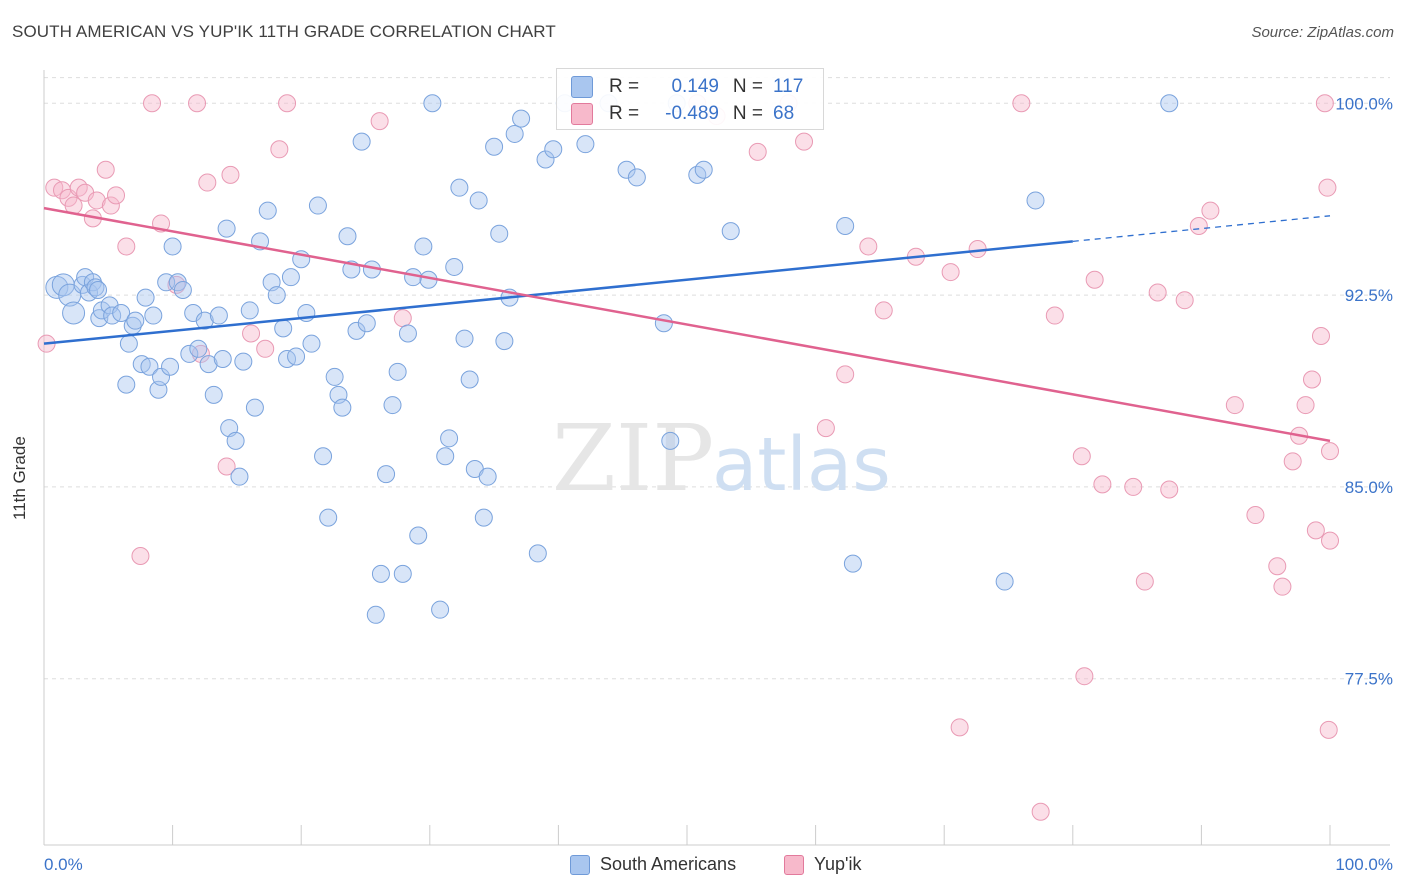 The height and width of the screenshot is (892, 1406). What do you see at coordinates (690, 99) in the screenshot?
I see `correlation-legend: R = 0.149 N = 117 R = -0.489 N = 68` at bounding box center [690, 99].